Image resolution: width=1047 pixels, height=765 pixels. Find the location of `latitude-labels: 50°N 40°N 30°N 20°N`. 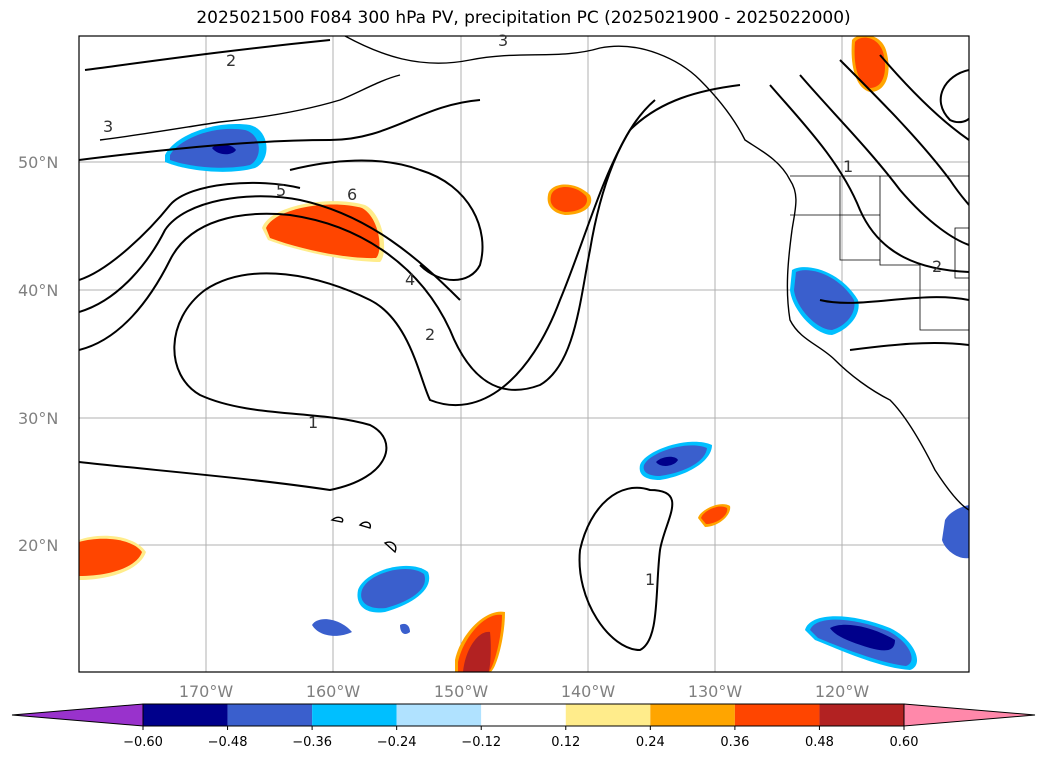

latitude-labels: 50°N 40°N 30°N 20°N is located at coordinates (38, 354).